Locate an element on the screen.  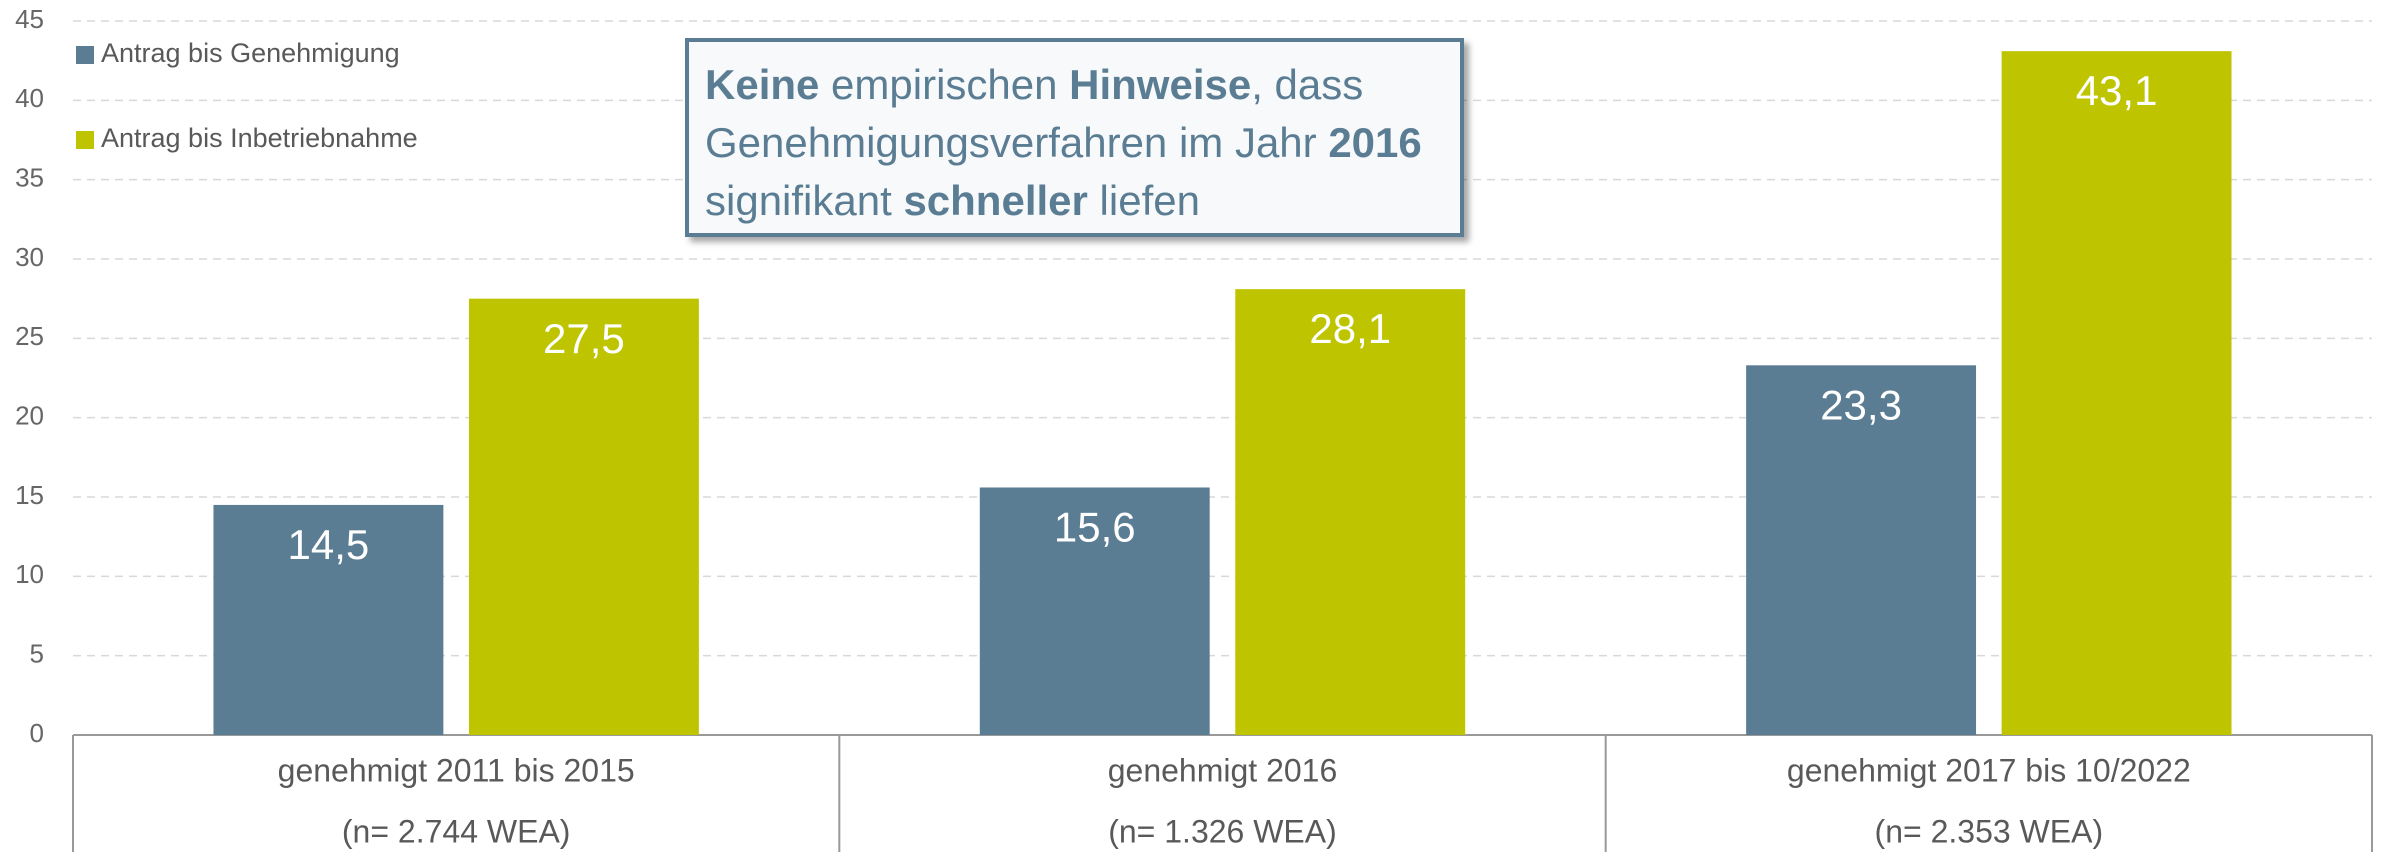
legend-label: Antrag bis Inbetriebnahme is located at coordinates (259, 138).